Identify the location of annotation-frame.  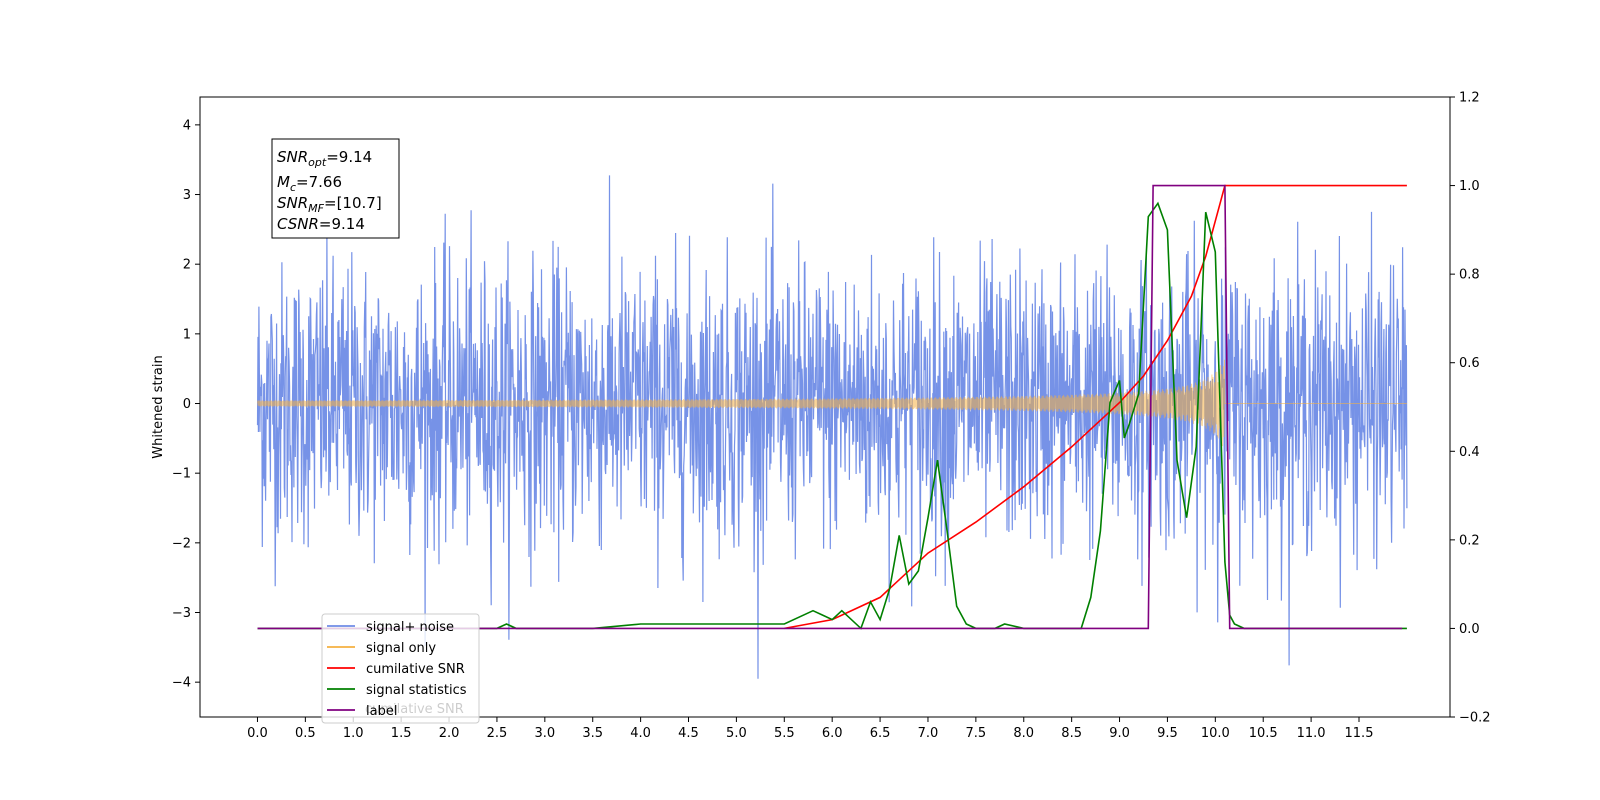
(335, 188).